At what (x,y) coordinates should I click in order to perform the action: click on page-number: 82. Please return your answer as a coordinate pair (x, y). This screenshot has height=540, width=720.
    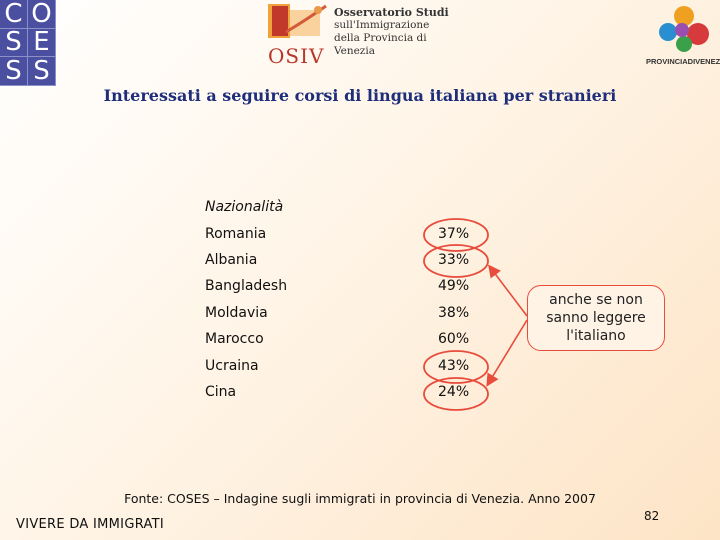
    Looking at the image, I should click on (652, 516).